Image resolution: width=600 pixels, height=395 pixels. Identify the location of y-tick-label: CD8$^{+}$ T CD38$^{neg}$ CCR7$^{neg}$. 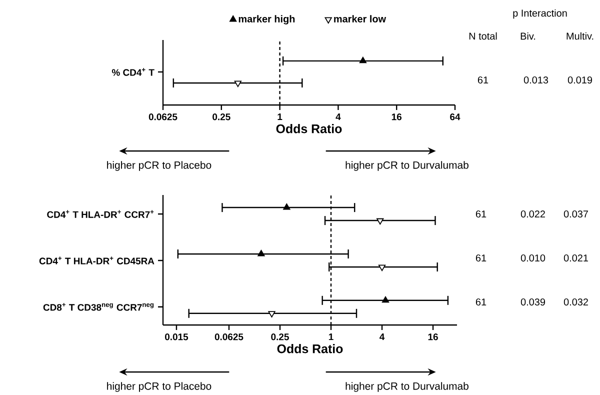
(98, 306).